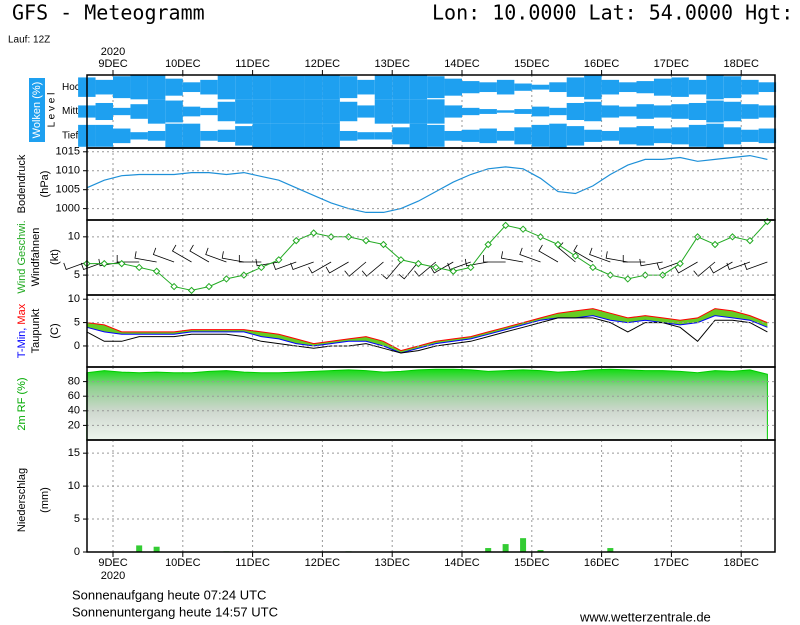  I want to click on date-label-bottom: 17DEC, so click(672, 563).